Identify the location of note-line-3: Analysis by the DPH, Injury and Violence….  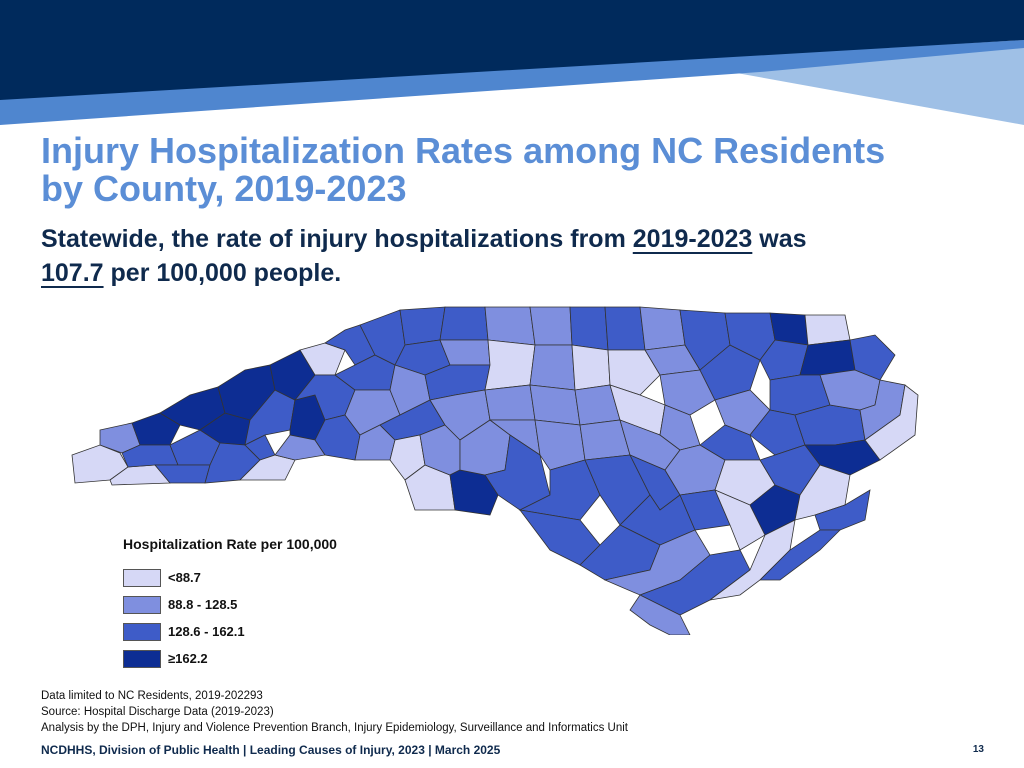
(335, 728).